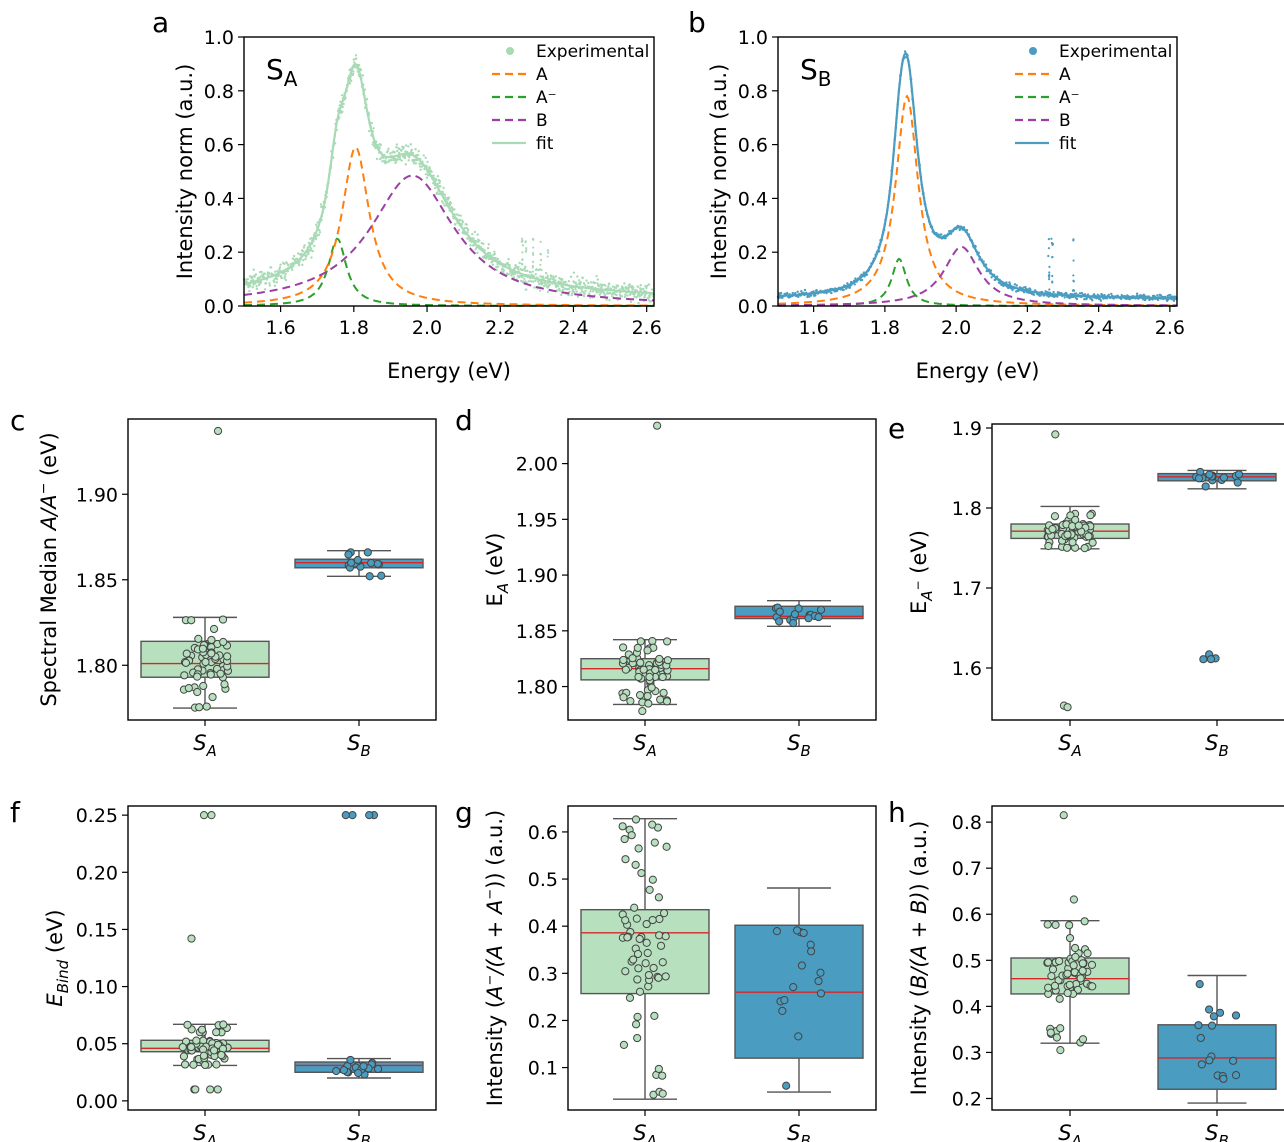 Image resolution: width=1284 pixels, height=1142 pixels. I want to click on y-tick-label: 0.3, so click(543, 974).